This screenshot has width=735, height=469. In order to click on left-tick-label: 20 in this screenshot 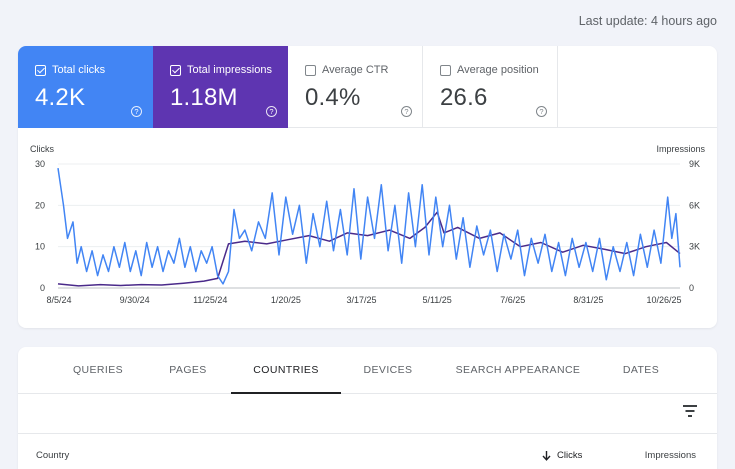, I will do `click(40, 205)`.